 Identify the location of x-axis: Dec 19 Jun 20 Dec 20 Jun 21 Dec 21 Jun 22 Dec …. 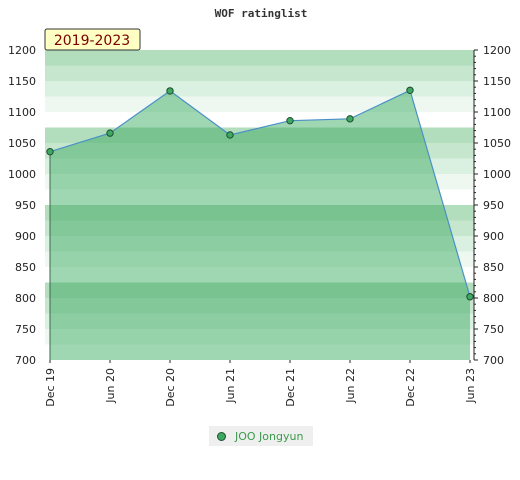
(260, 383).